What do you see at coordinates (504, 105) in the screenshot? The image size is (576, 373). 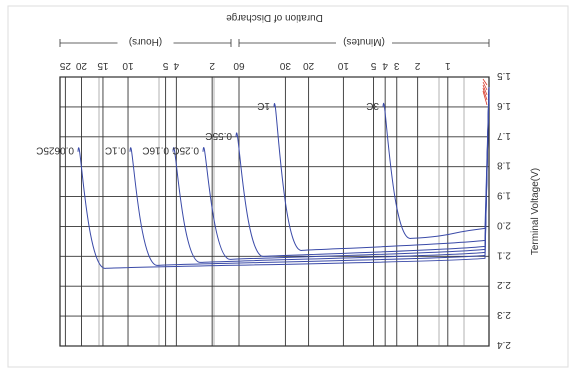 I see `y-tick-label: 1.6` at bounding box center [504, 105].